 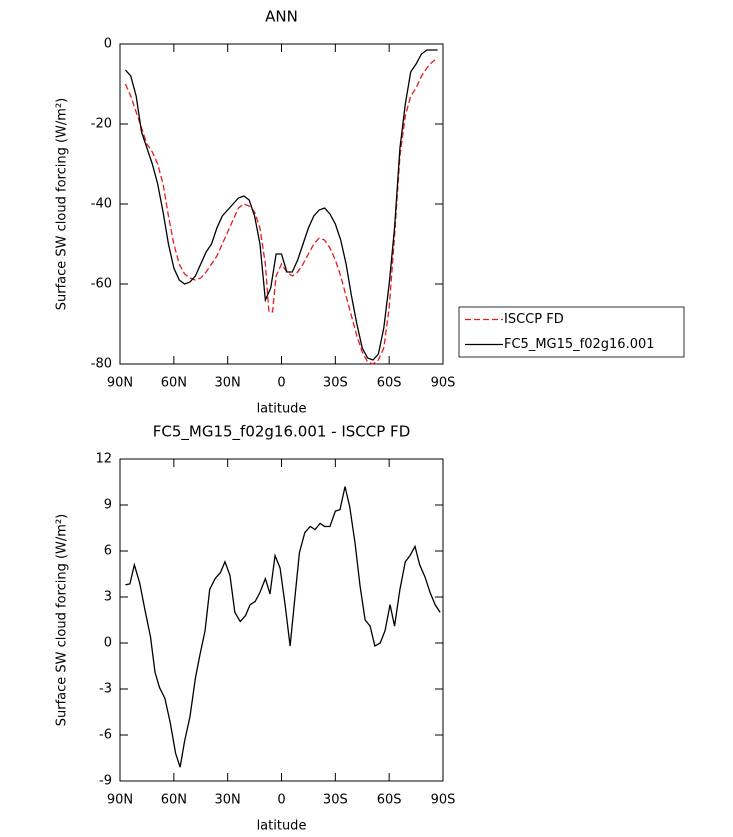 What do you see at coordinates (105, 781) in the screenshot?
I see `y-tick-label: -9` at bounding box center [105, 781].